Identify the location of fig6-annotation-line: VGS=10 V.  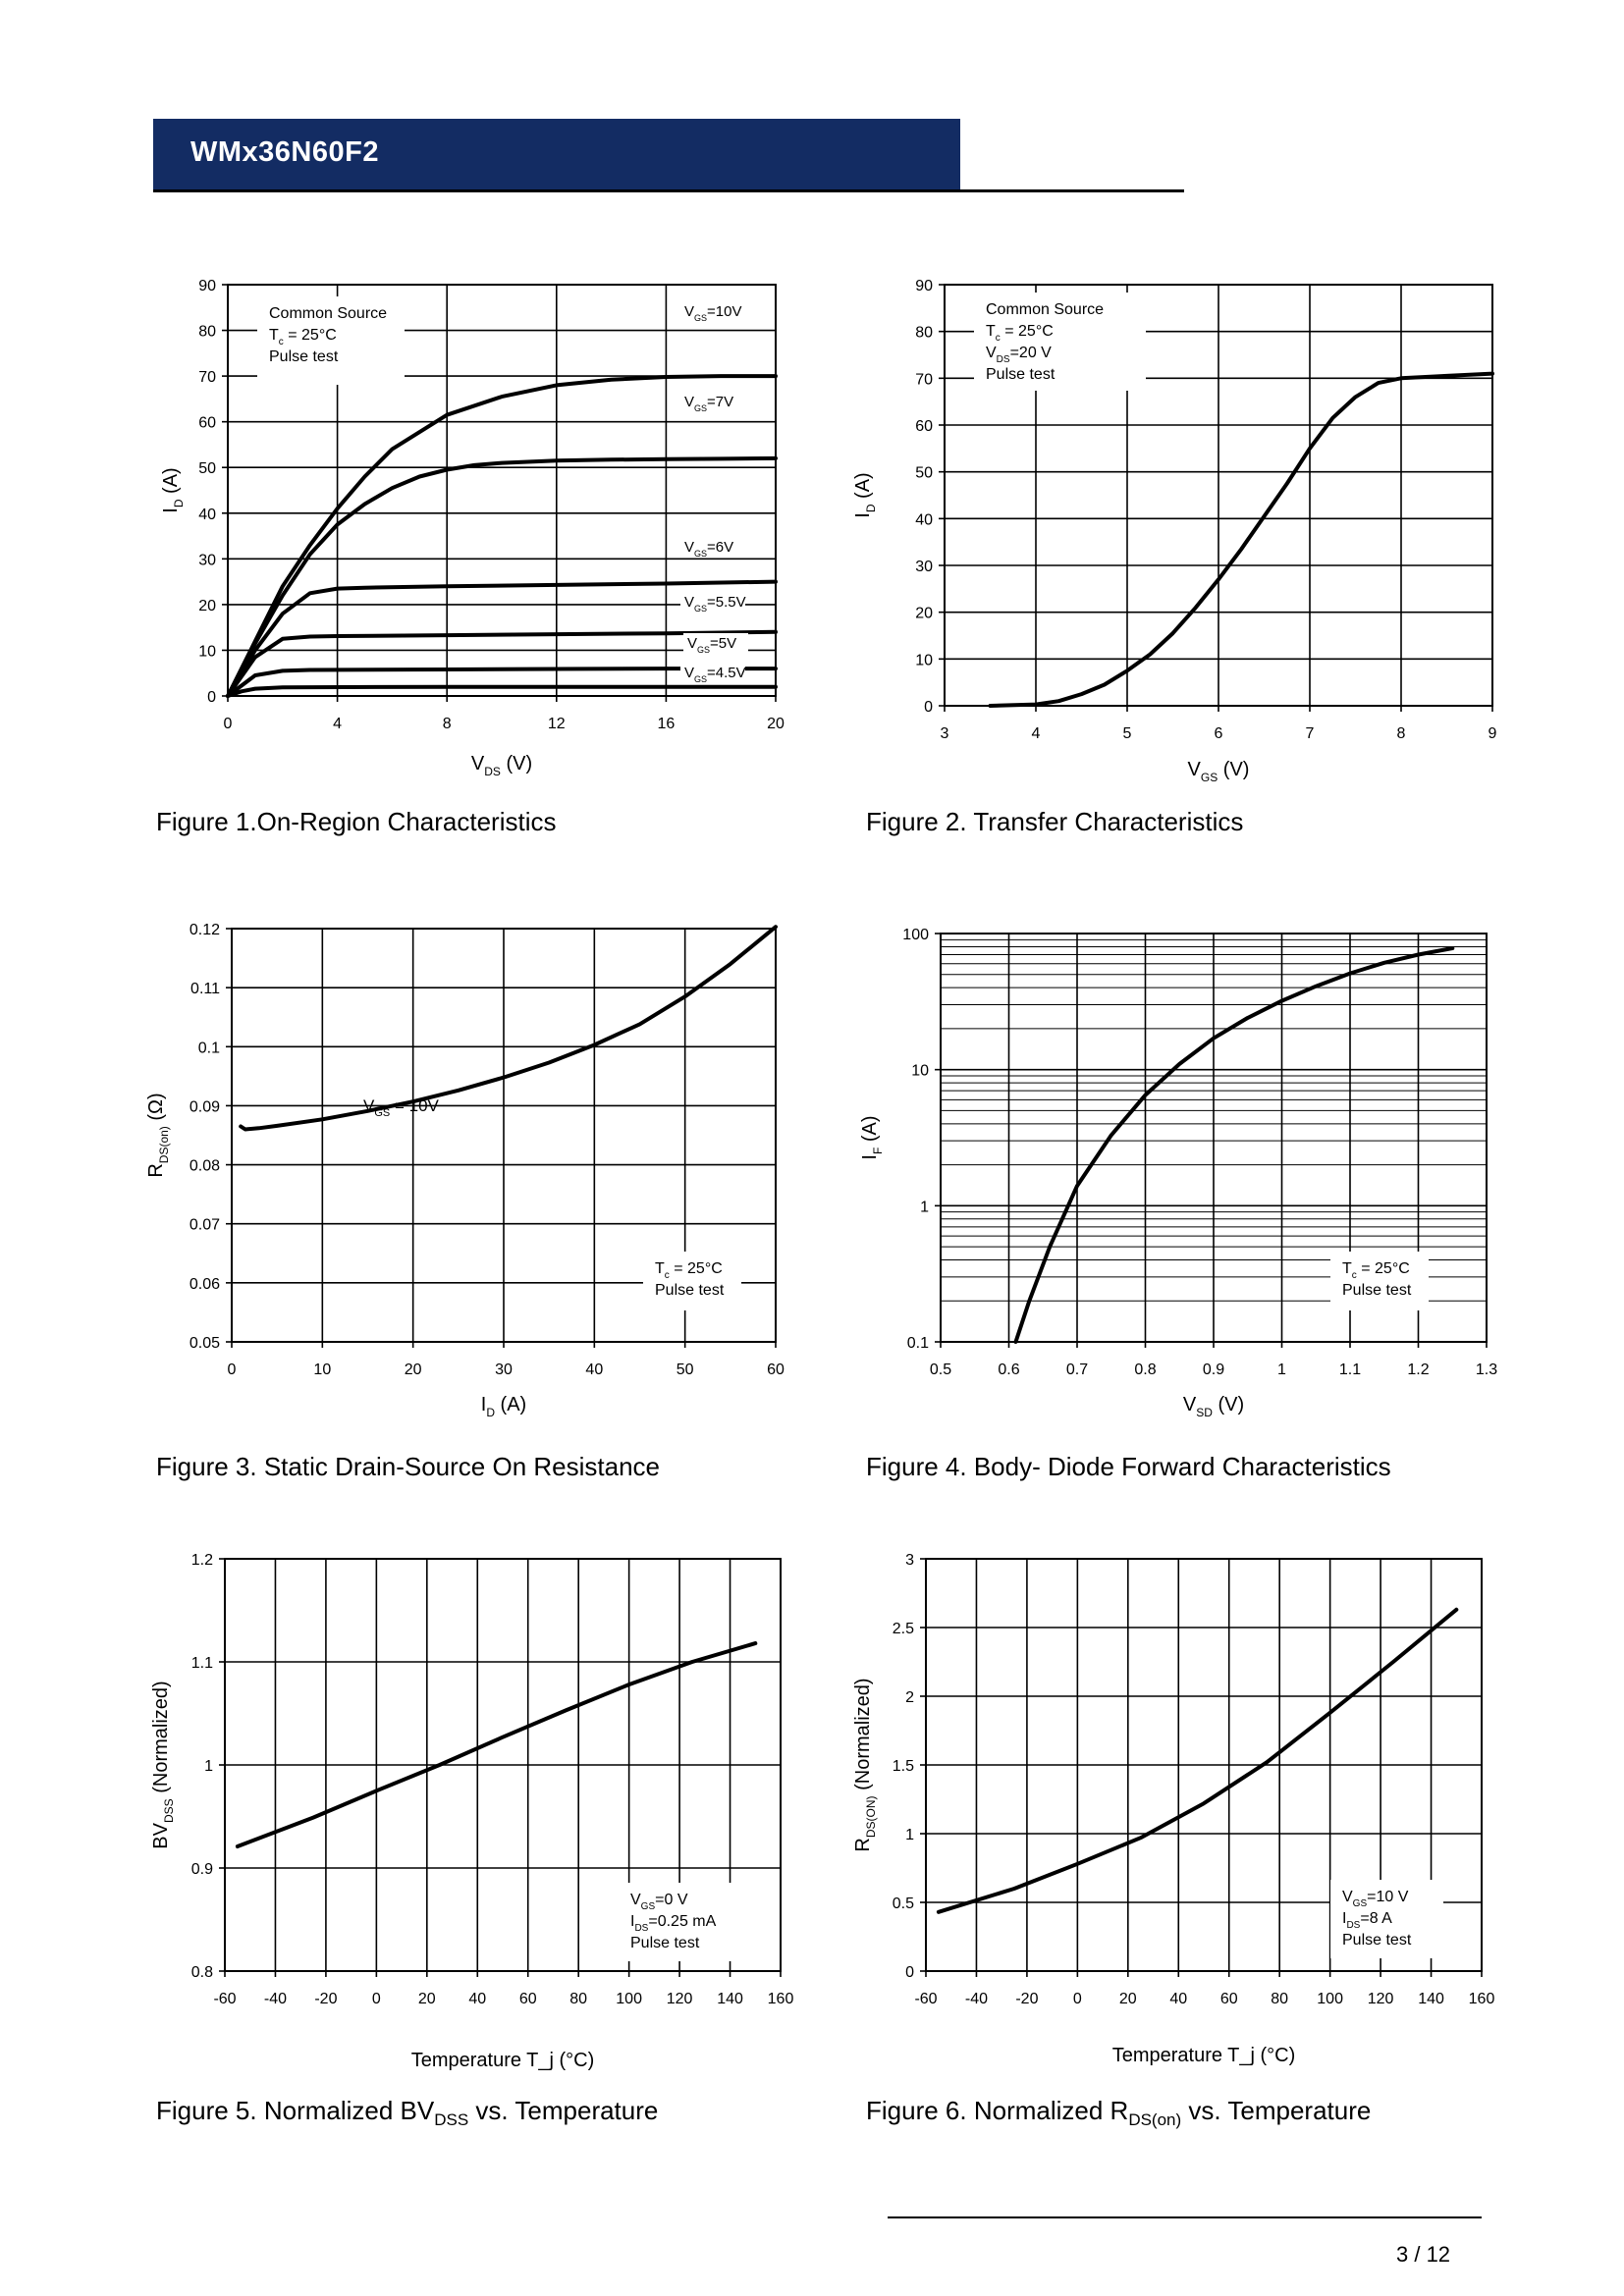
(1375, 1899).